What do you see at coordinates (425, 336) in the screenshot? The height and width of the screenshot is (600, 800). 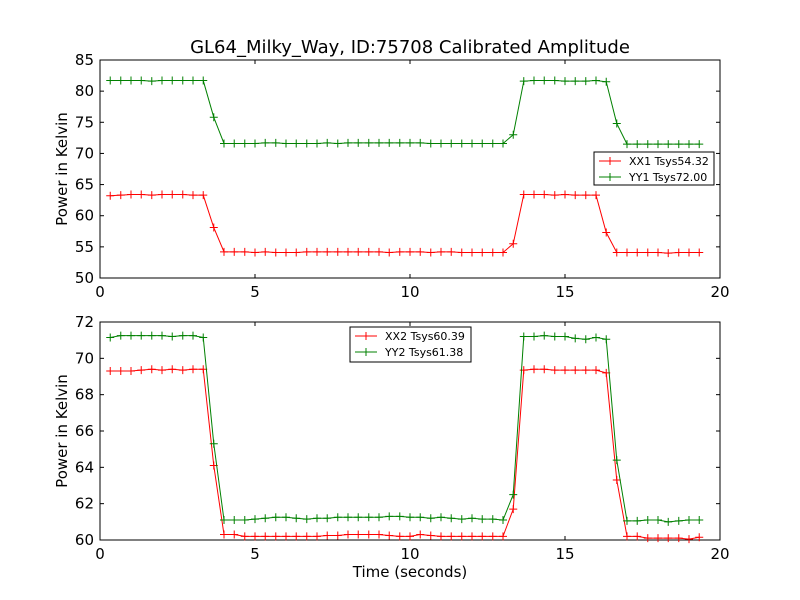 I see `legend-label: XX2 Tsys60.39` at bounding box center [425, 336].